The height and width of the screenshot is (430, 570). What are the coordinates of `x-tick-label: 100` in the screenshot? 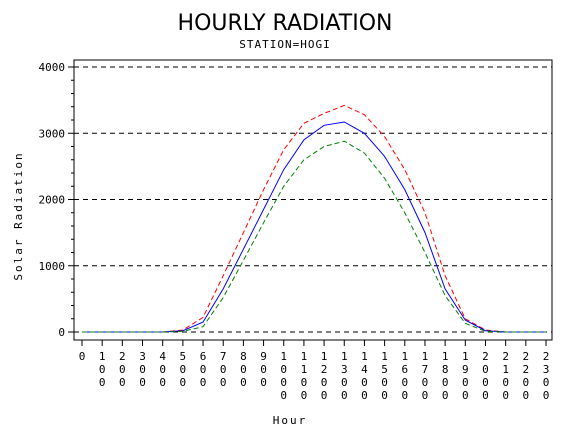 It's located at (102, 369).